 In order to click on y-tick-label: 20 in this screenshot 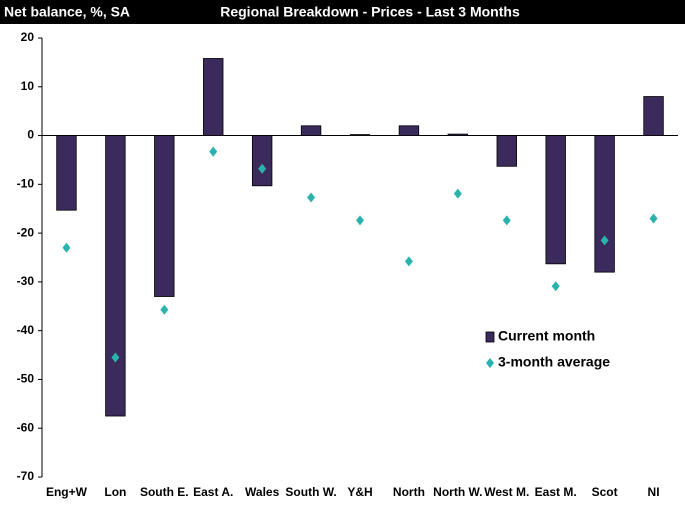, I will do `click(28, 37)`.